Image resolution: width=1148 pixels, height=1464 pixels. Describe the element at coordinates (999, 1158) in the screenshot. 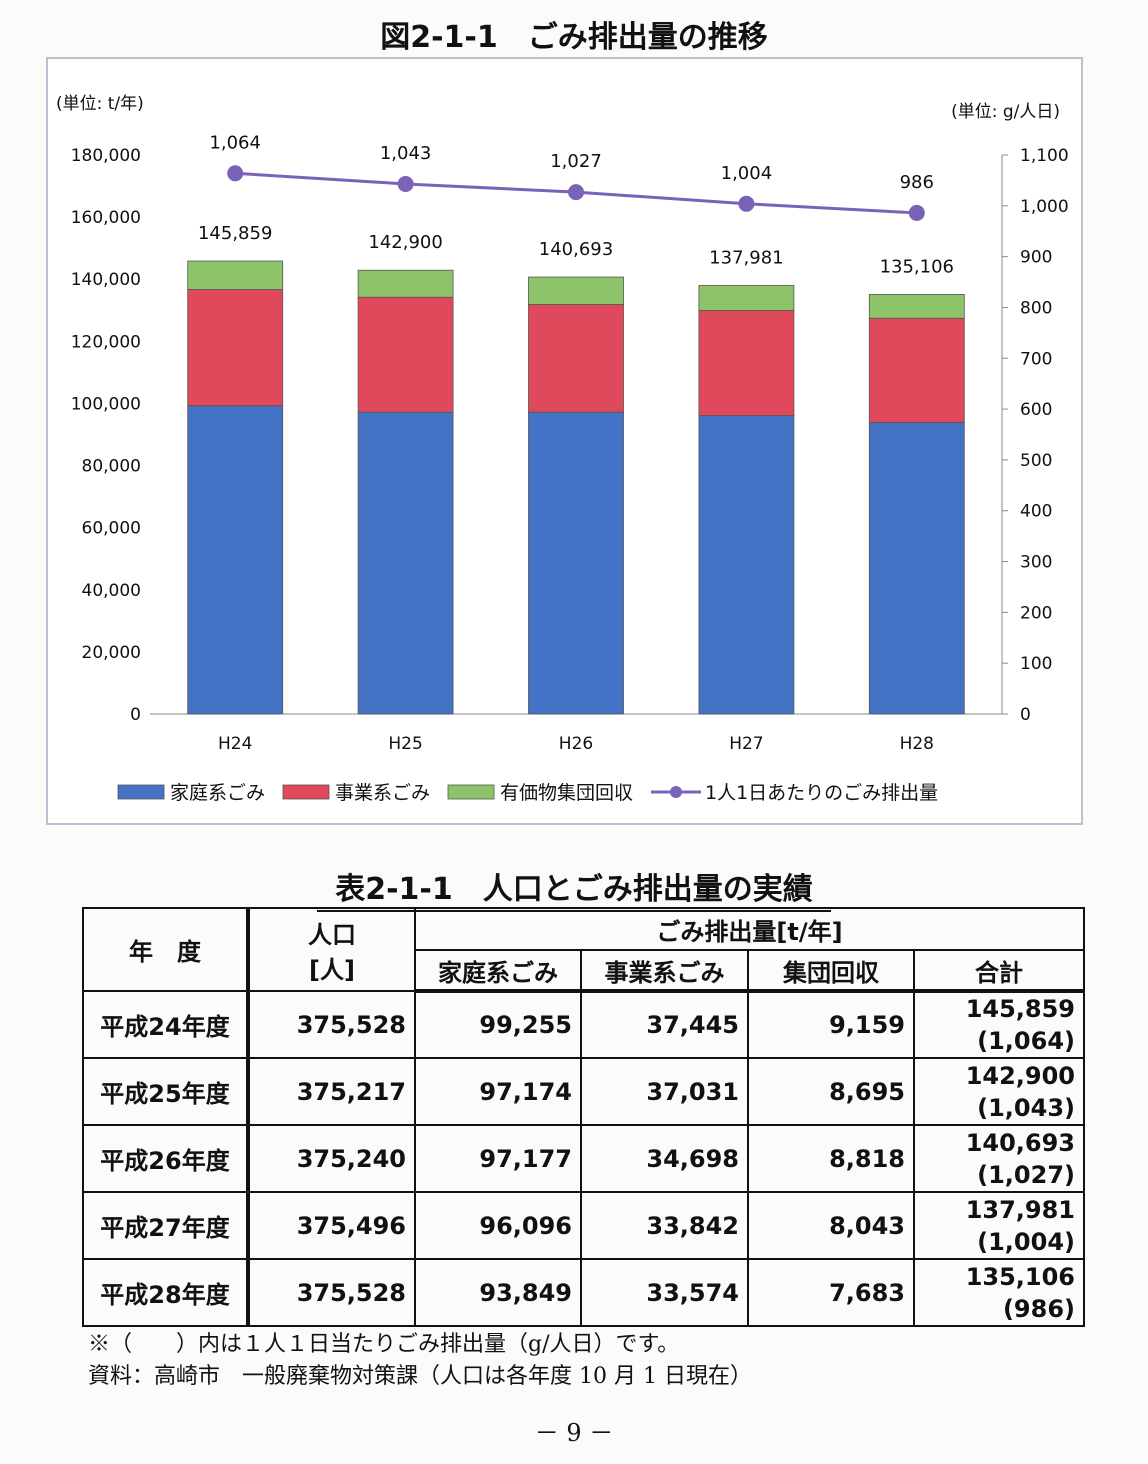

I see `cell-total: 140,693 (1,027)` at that location.